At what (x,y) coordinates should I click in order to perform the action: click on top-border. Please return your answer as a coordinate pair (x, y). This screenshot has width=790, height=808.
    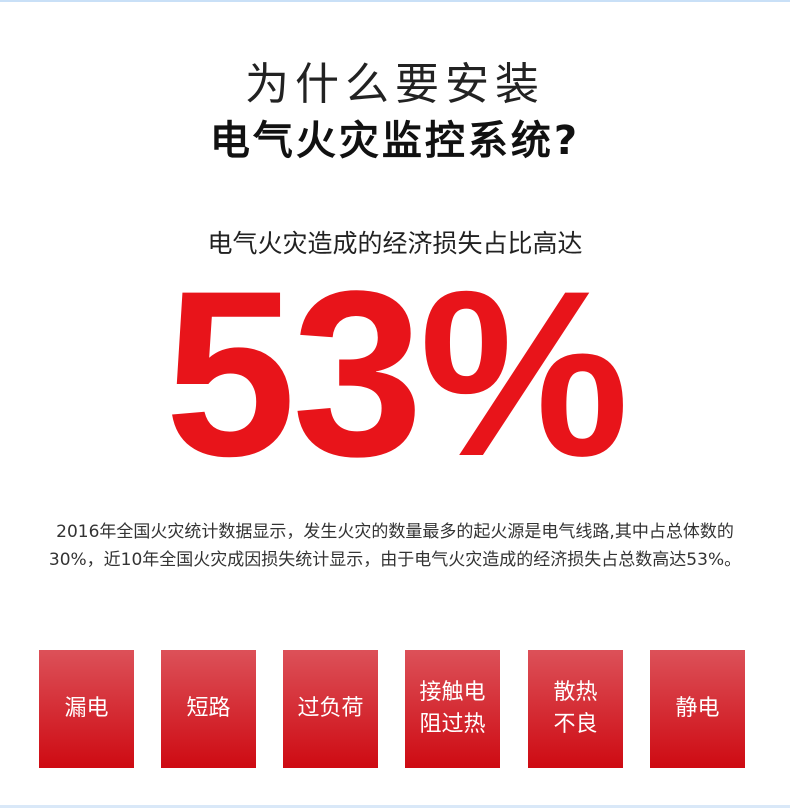
    Looking at the image, I should click on (395, 1).